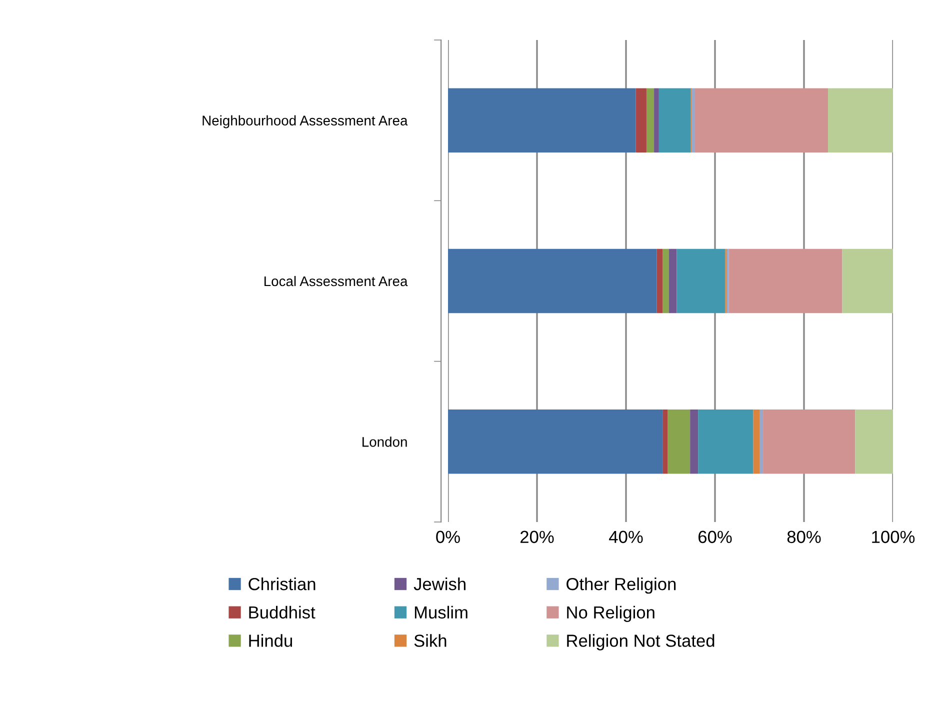 Image resolution: width=944 pixels, height=725 pixels. I want to click on legend-label: Hindu, so click(270, 640).